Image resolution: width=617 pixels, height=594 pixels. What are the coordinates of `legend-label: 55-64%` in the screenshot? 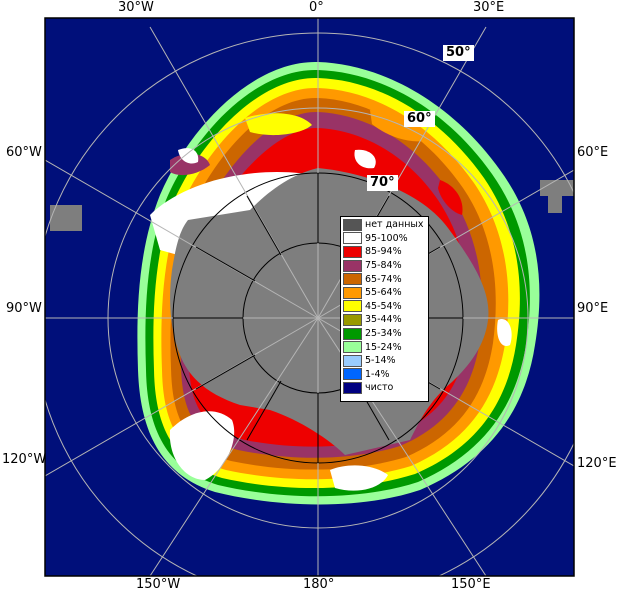 It's located at (383, 293).